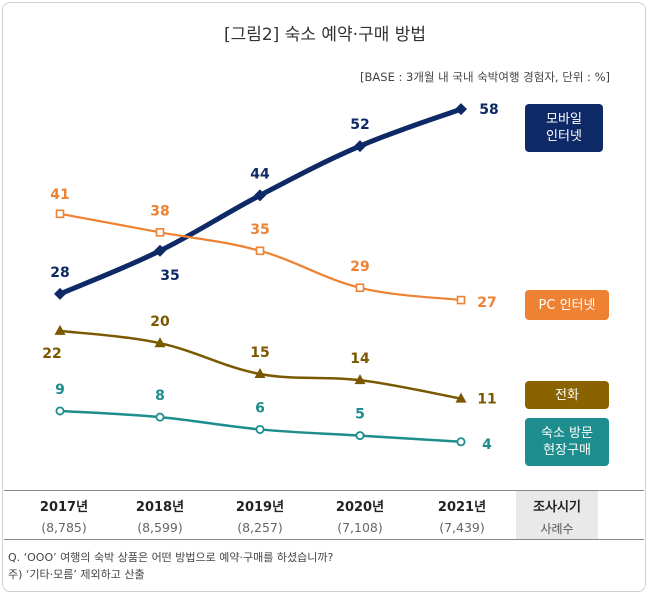  I want to click on footnote: 주) ‘기타·모름’ 제외하고 산출, so click(76, 574).